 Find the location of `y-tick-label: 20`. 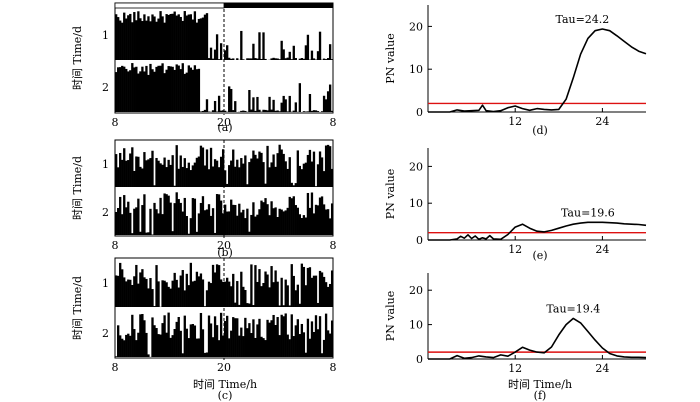

y-tick-label: 20 is located at coordinates (416, 166).